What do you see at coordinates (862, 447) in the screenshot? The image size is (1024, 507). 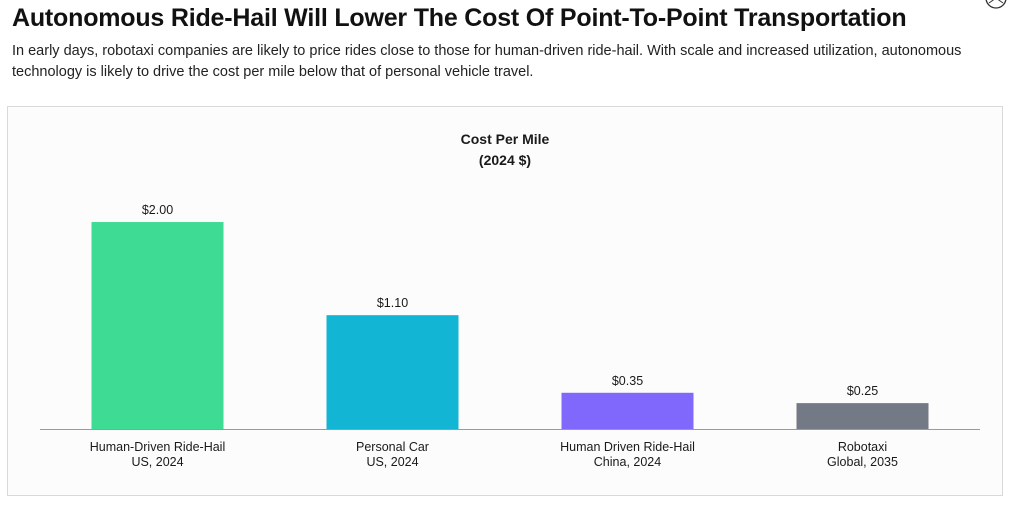 I see `category-tick-label: Robotaxi` at bounding box center [862, 447].